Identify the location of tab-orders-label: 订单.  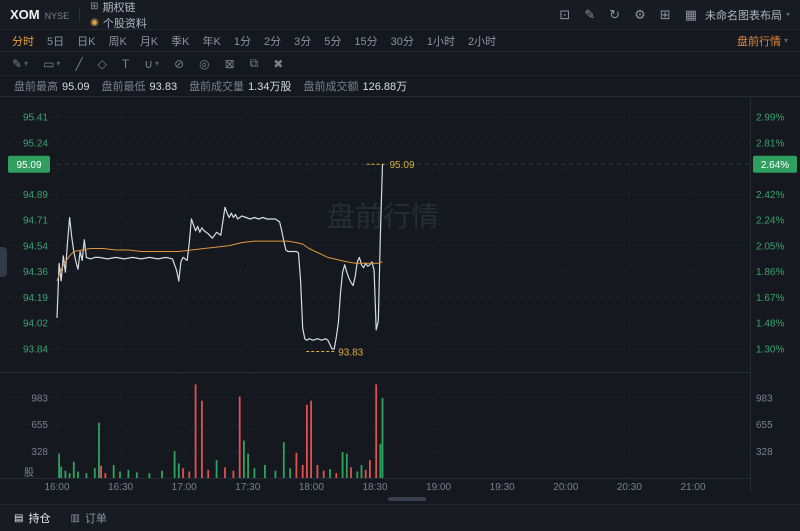
(95, 519).